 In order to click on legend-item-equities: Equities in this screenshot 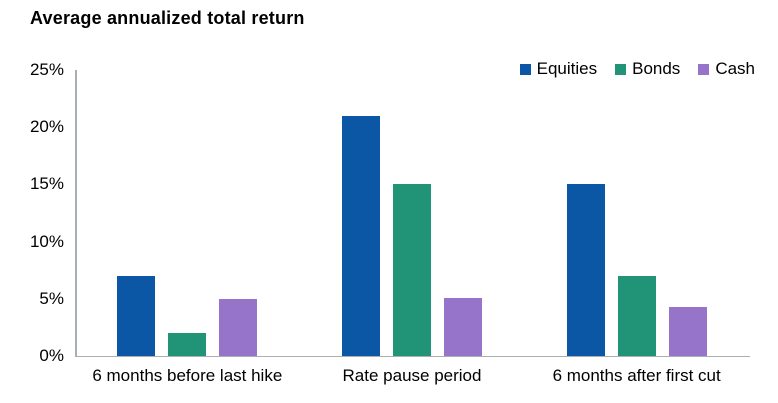, I will do `click(558, 69)`.